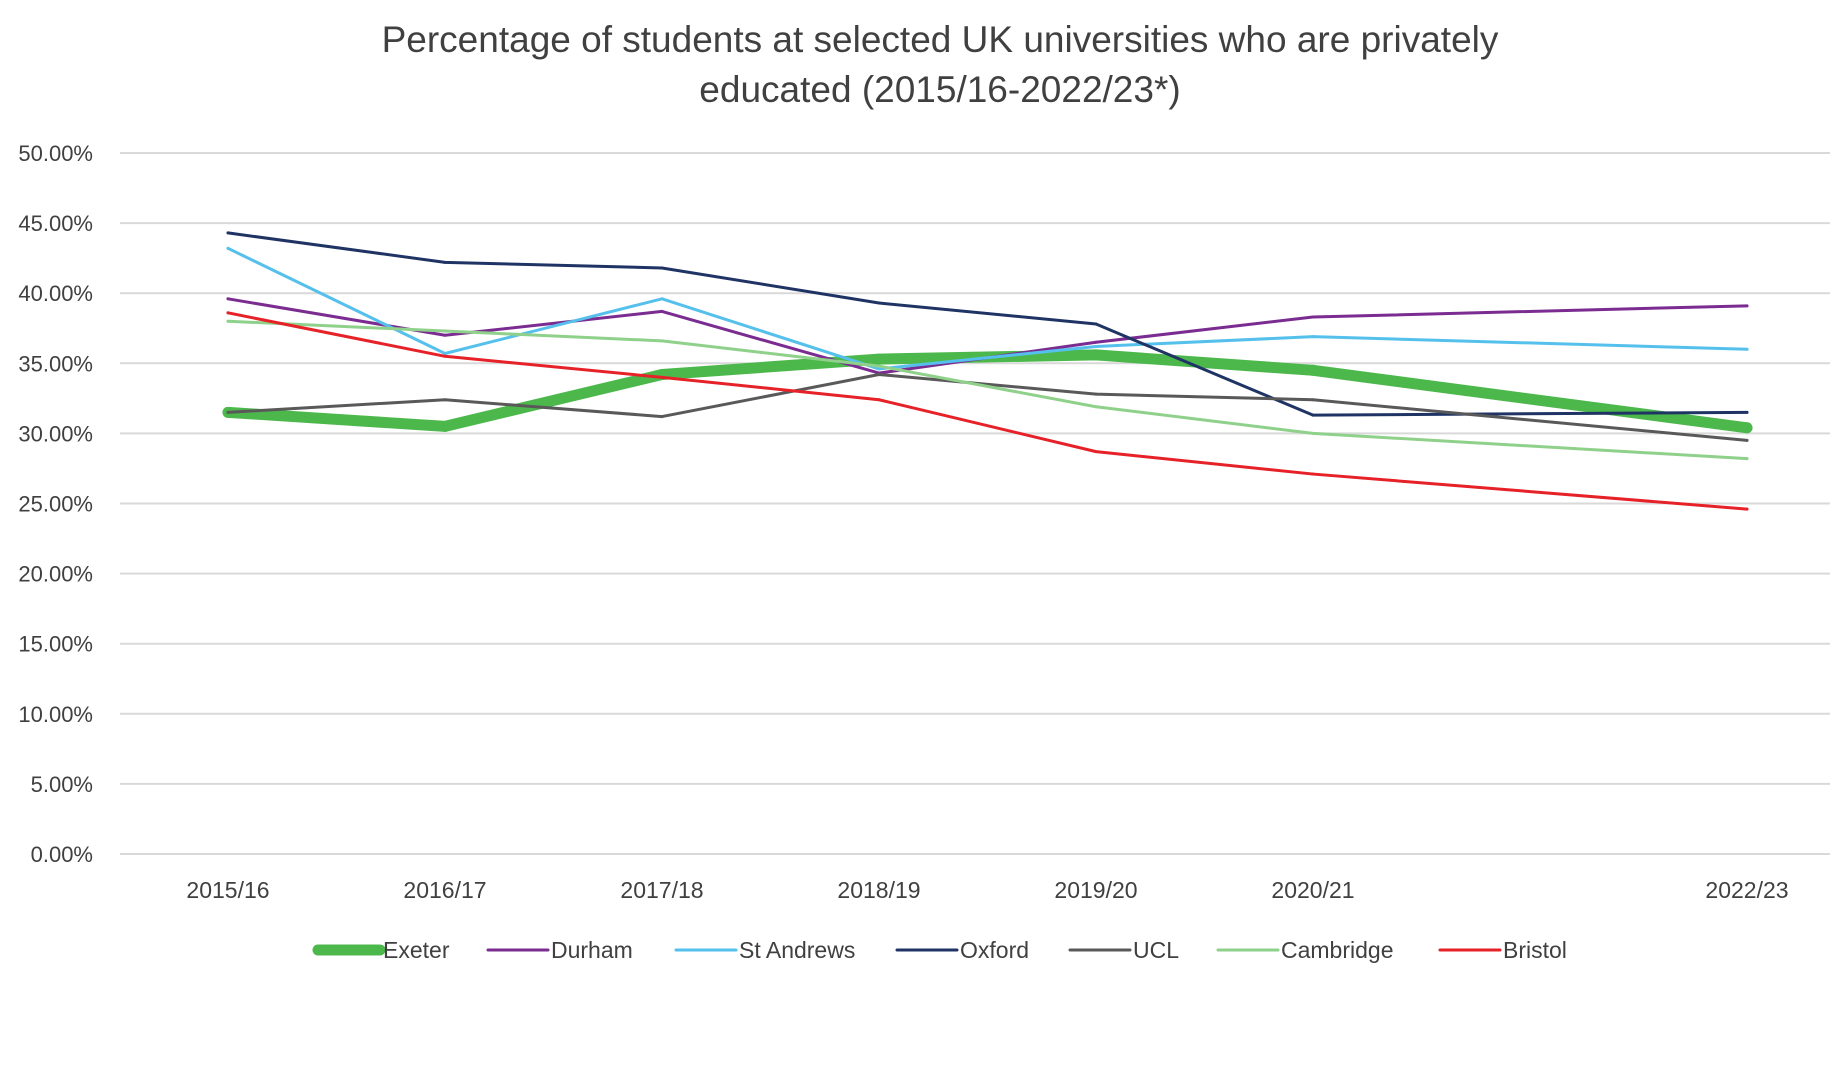  What do you see at coordinates (592, 950) in the screenshot?
I see `legend-label-durham: Durham` at bounding box center [592, 950].